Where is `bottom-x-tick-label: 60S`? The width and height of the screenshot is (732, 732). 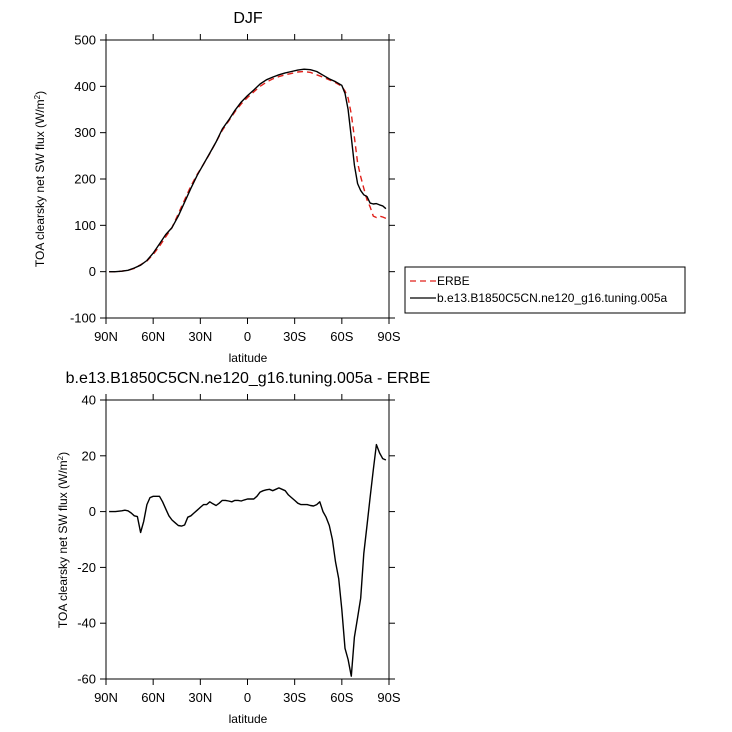 bottom-x-tick-label: 60S is located at coordinates (341, 697).